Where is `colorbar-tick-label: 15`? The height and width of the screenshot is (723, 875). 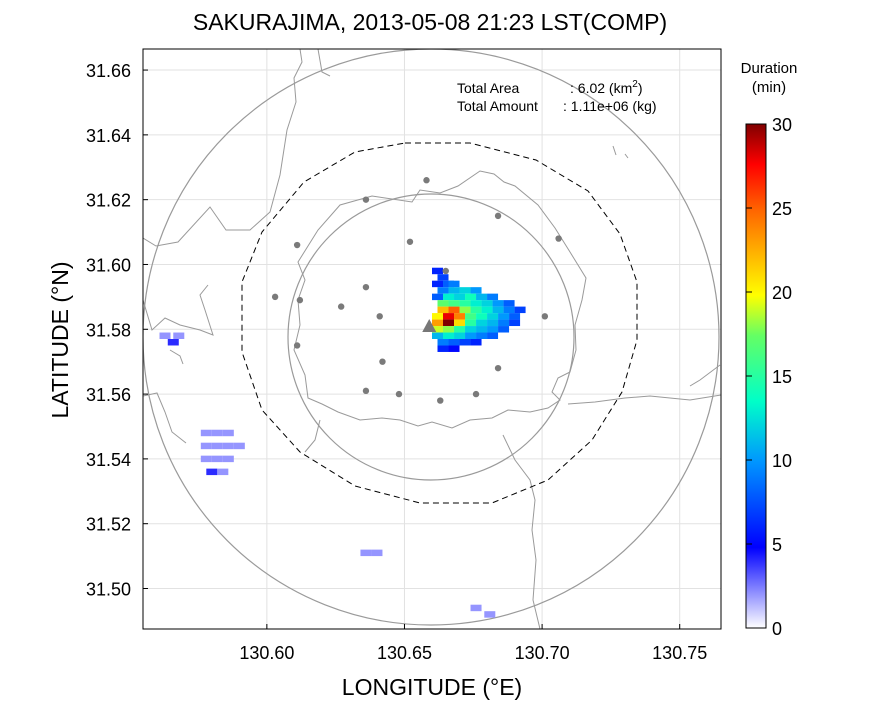 colorbar-tick-label: 15 is located at coordinates (782, 377).